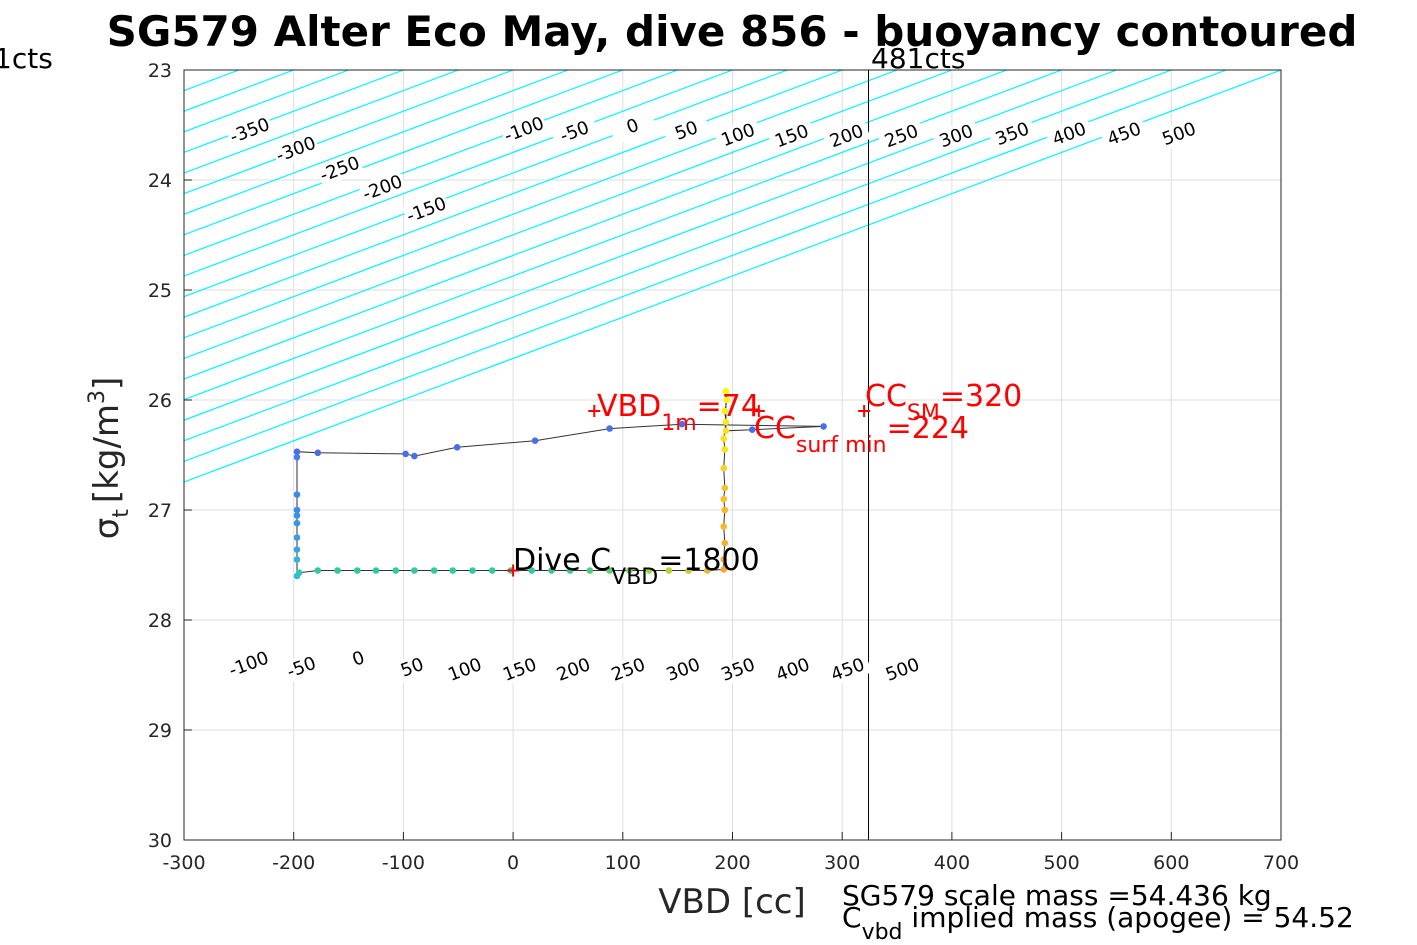  Describe the element at coordinates (183, 863) in the screenshot. I see `x-tick-label: -300` at that location.